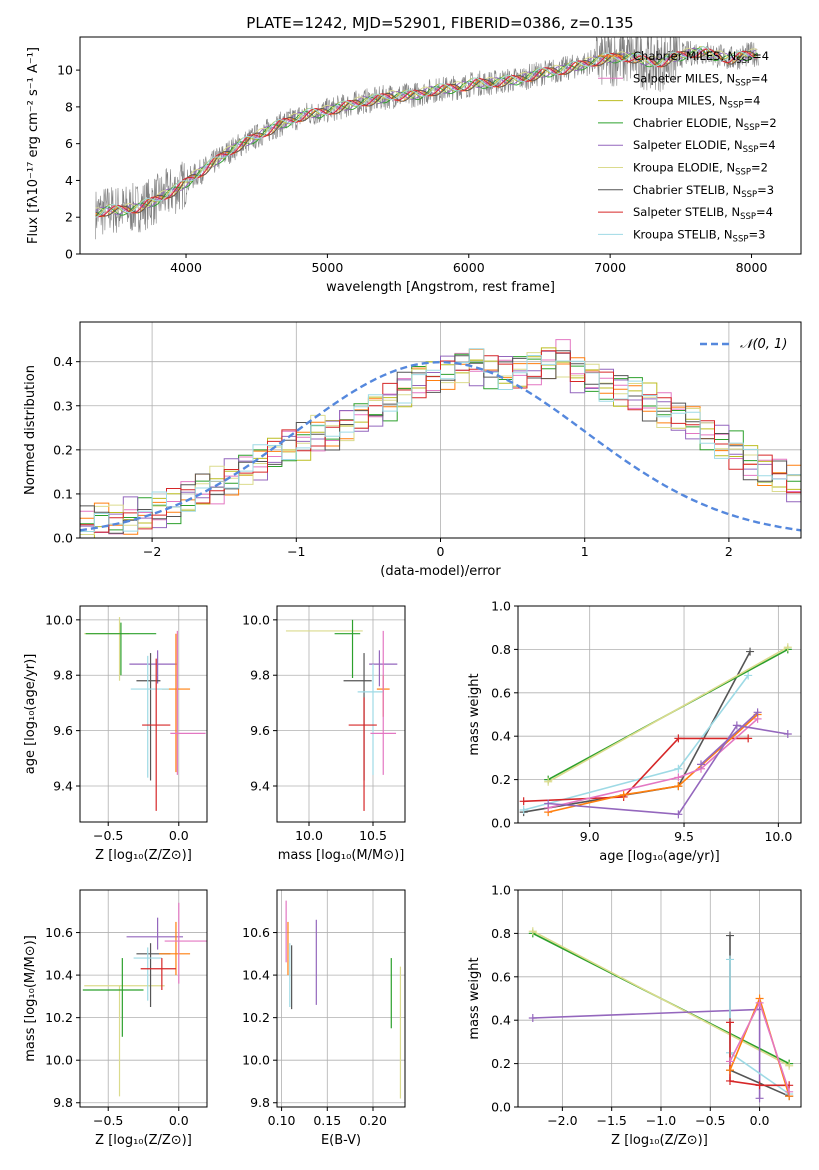 The image size is (819, 1170). I want to click on y-tick-label: 0.3, so click(63, 405).